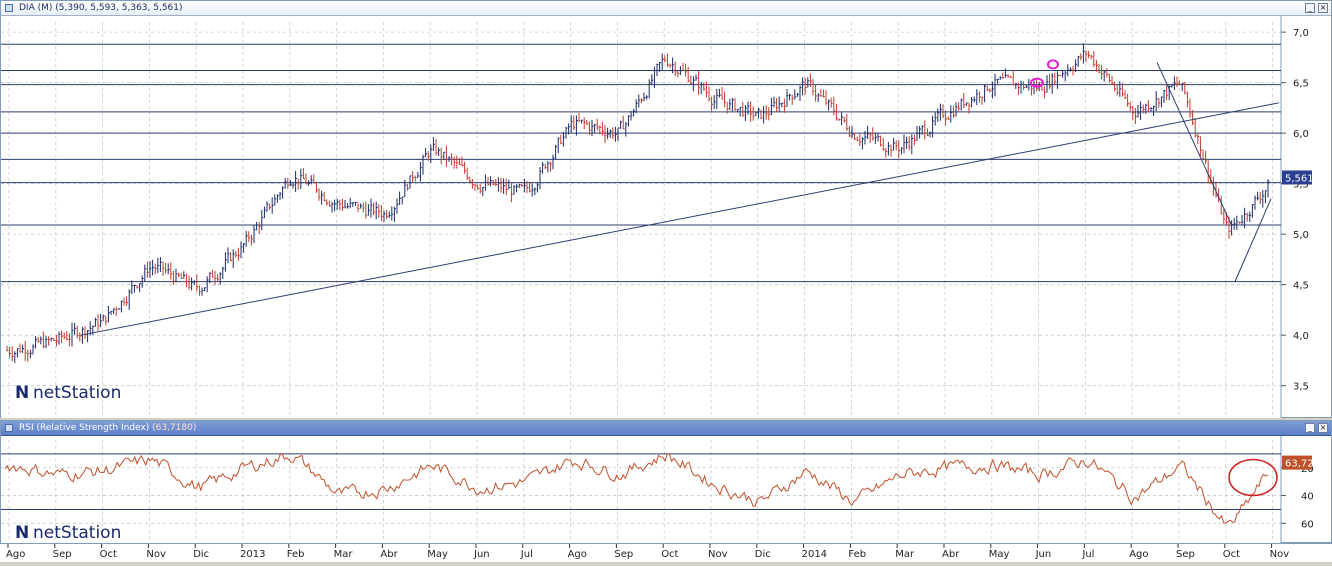  What do you see at coordinates (1301, 33) in the screenshot?
I see `price-tick-label: 7,0` at bounding box center [1301, 33].